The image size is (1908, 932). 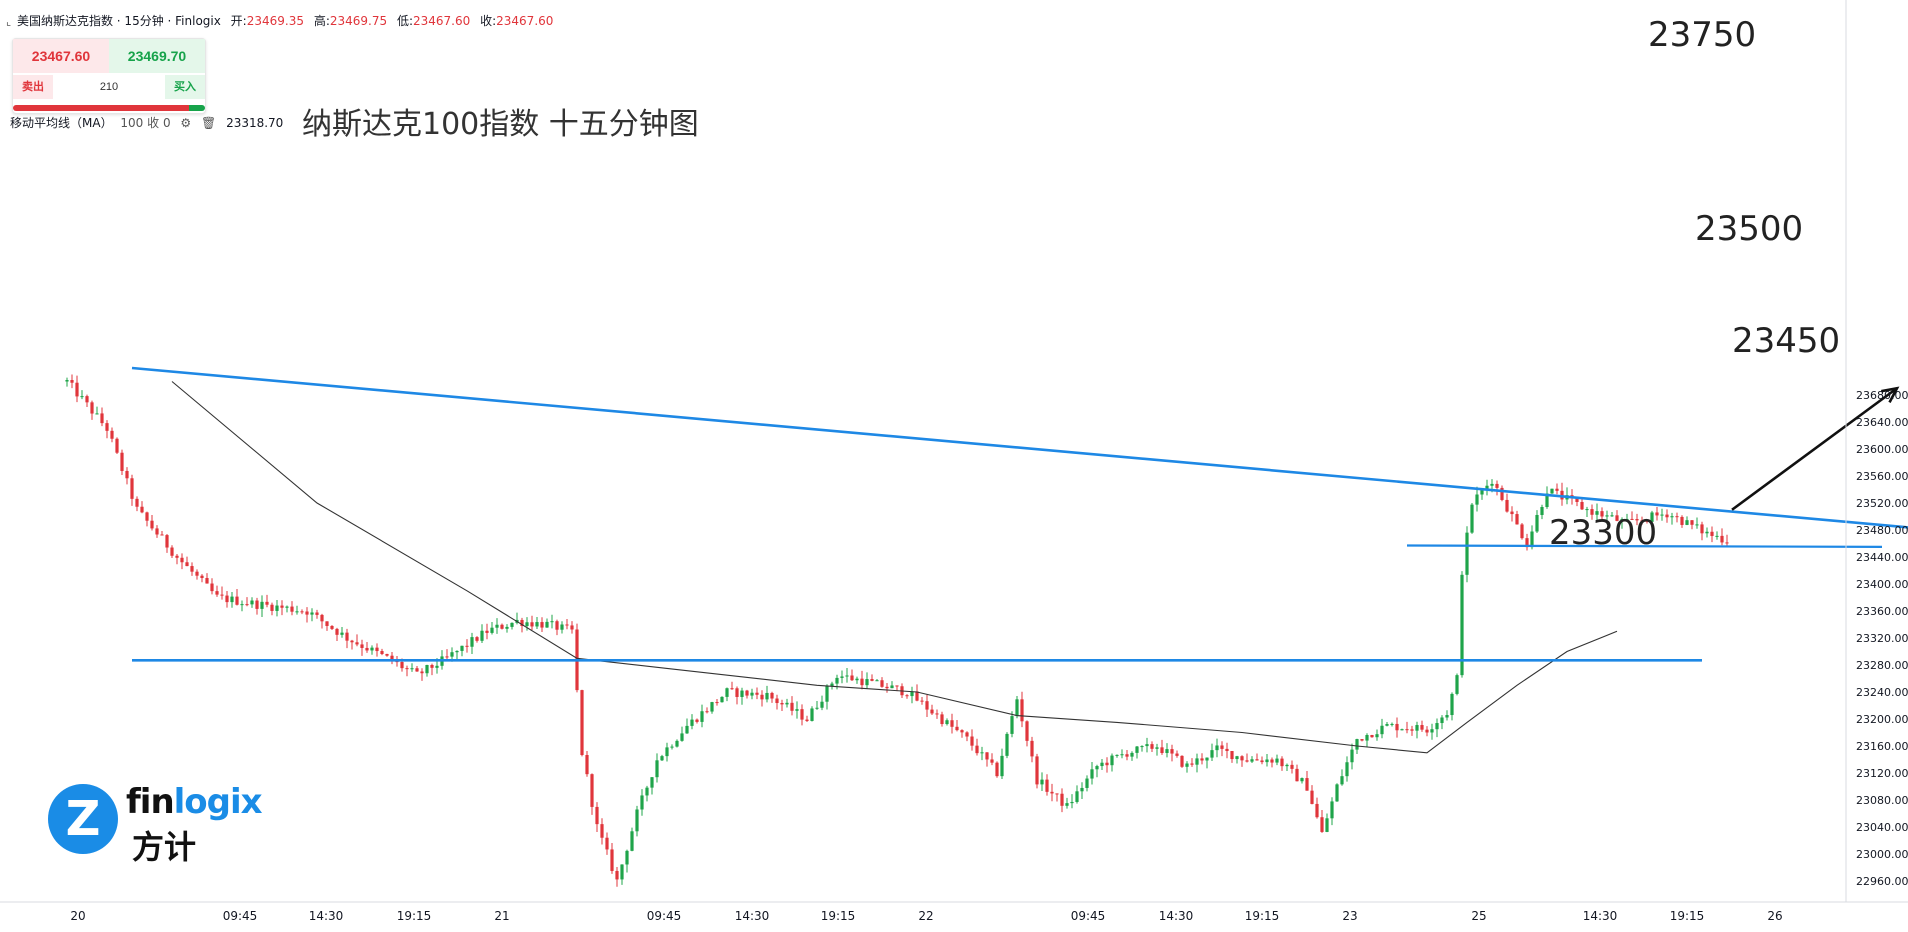 I want to click on spread-bar, so click(x=109, y=108).